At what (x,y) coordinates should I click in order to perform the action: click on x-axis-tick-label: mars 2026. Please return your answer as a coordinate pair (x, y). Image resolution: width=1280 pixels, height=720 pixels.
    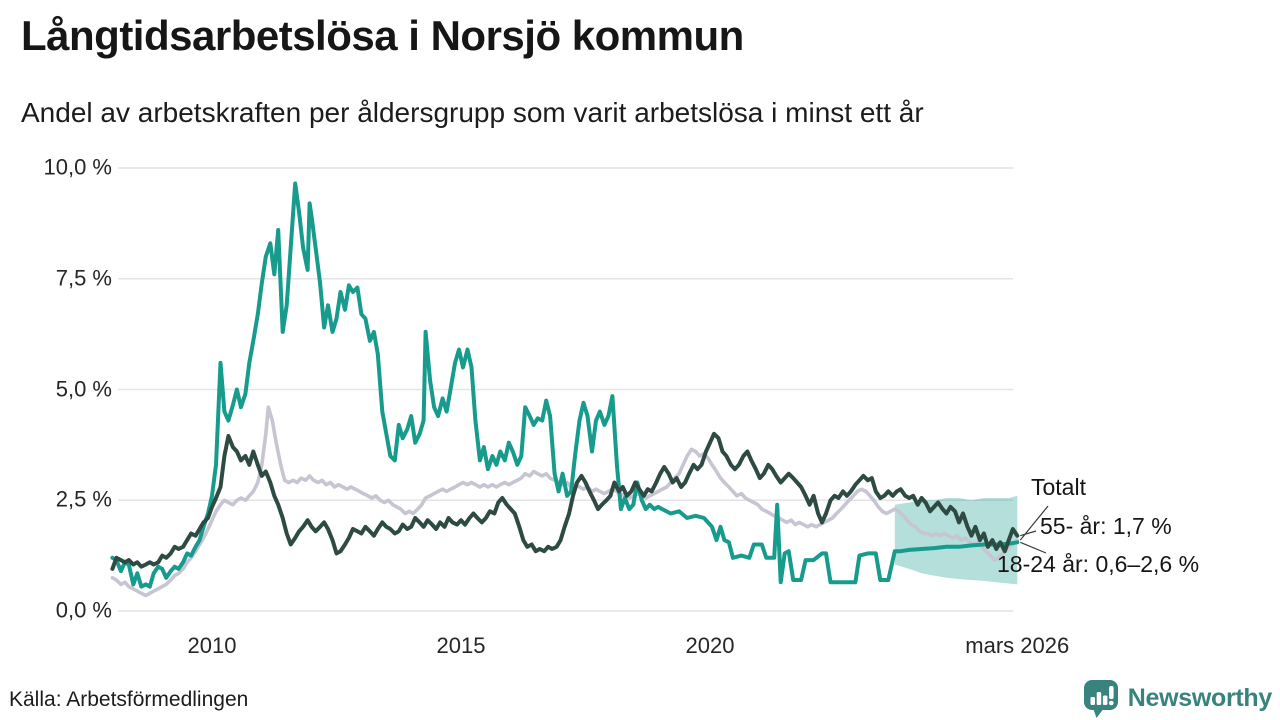
    Looking at the image, I should click on (1017, 645).